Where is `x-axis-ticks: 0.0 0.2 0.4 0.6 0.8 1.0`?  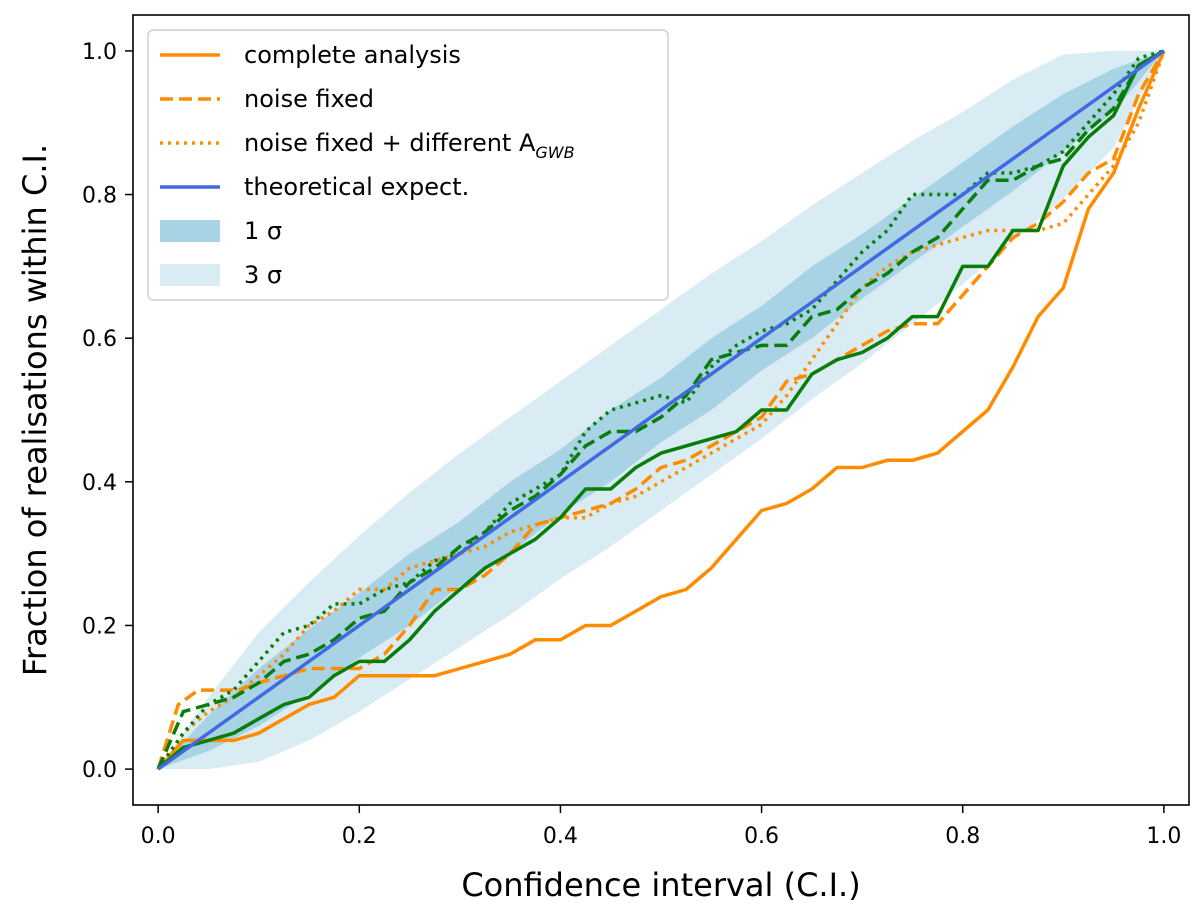 x-axis-ticks: 0.0 0.2 0.4 0.6 0.8 1.0 is located at coordinates (661, 827).